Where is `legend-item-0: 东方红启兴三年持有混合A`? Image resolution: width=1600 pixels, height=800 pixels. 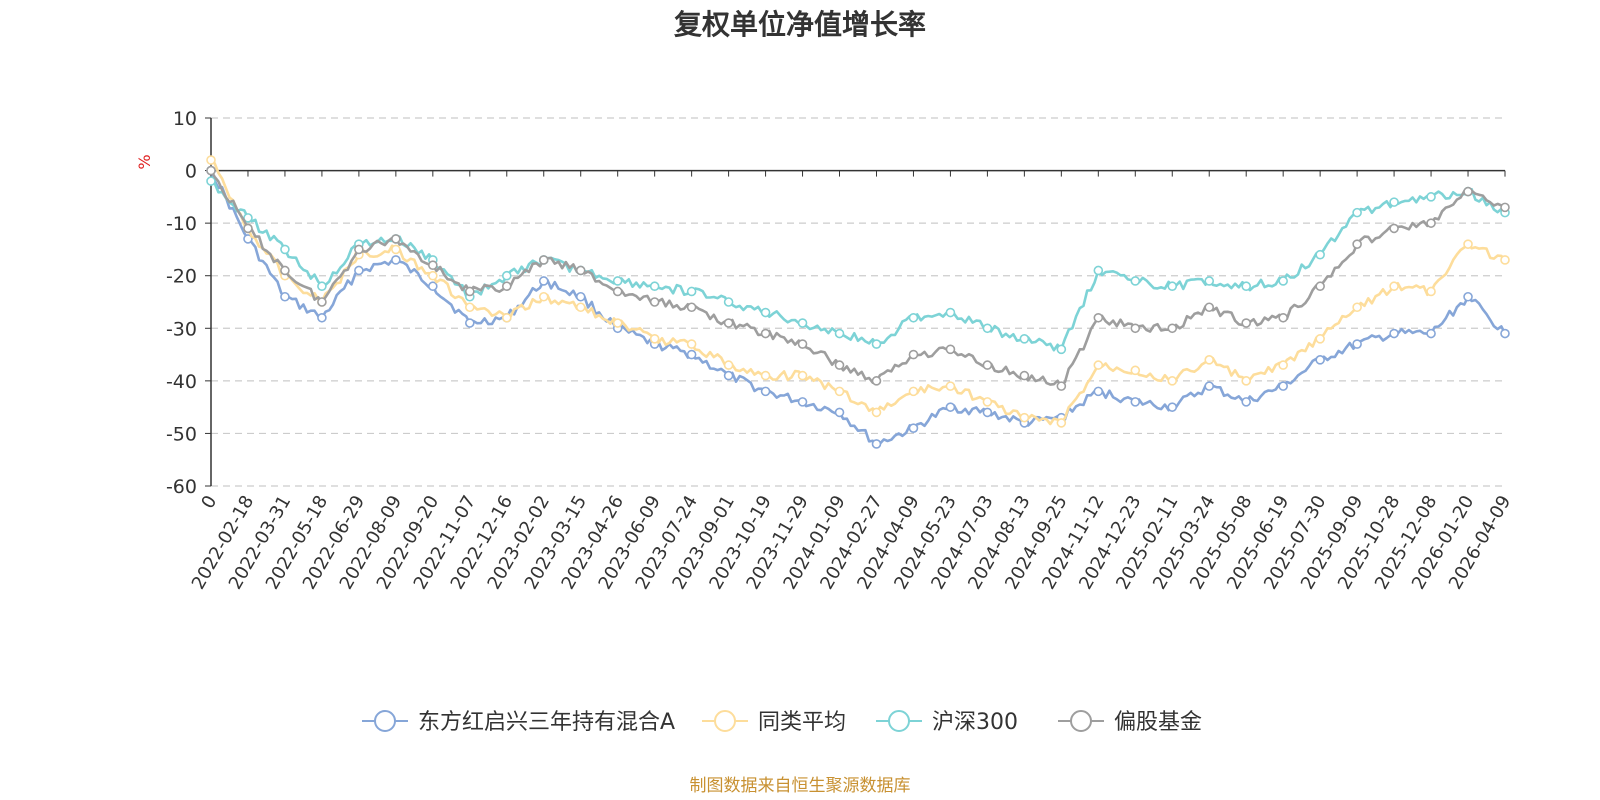
legend-item-0: 东方红启兴三年持有混合A is located at coordinates (518, 722).